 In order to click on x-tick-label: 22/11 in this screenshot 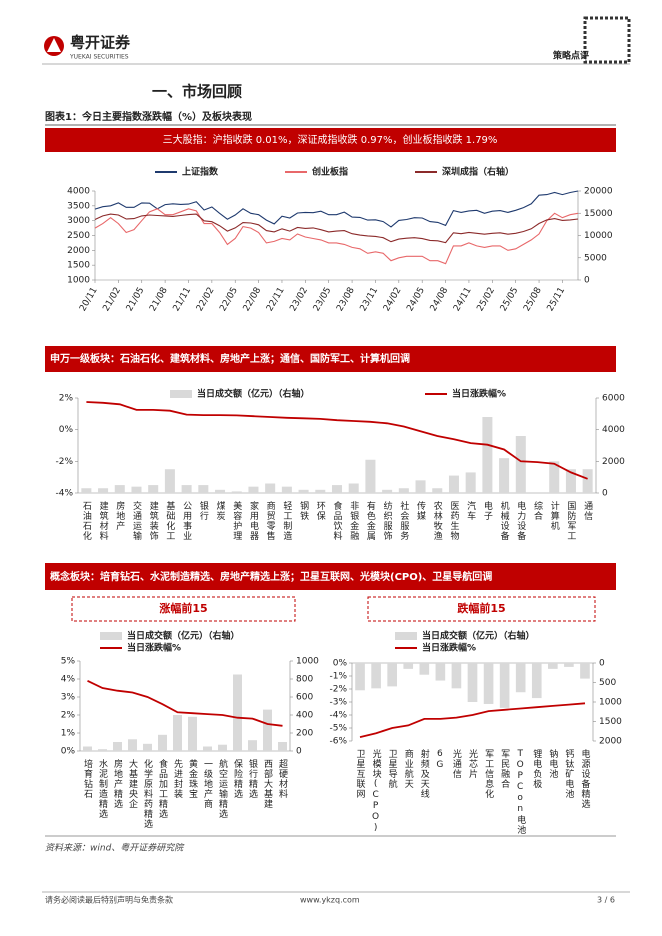, I will do `click(276, 299)`.